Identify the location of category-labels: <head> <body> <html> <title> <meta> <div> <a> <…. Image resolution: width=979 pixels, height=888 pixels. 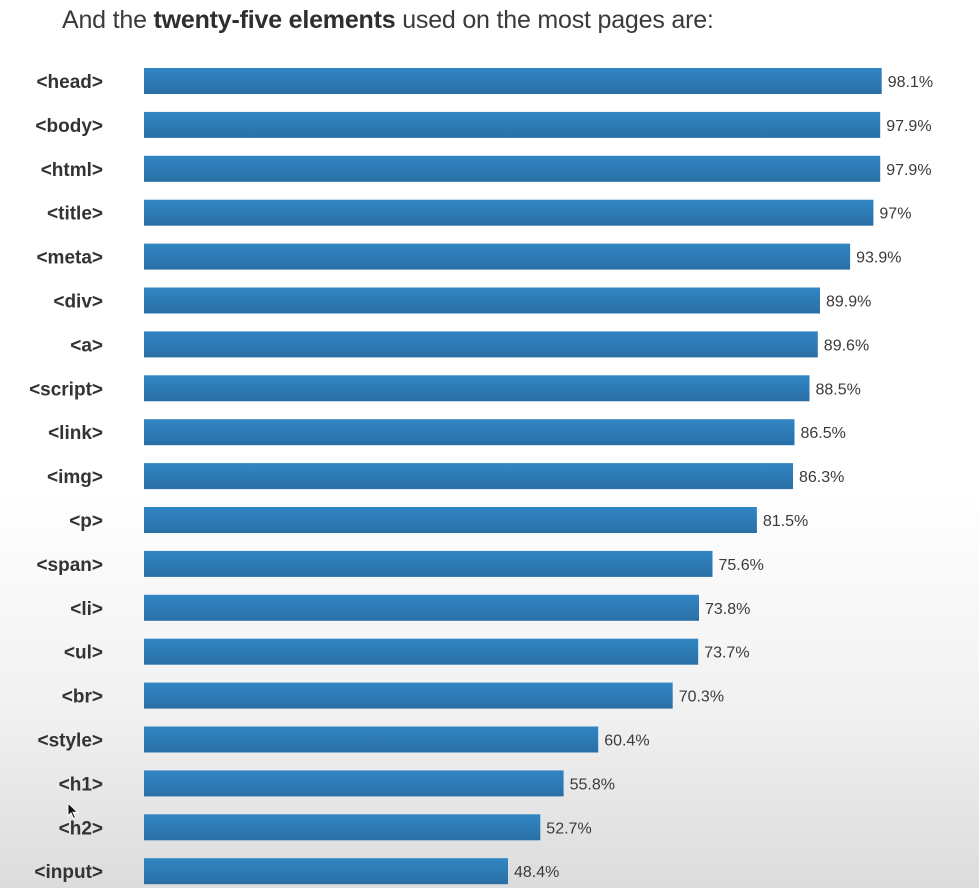
(66, 477).